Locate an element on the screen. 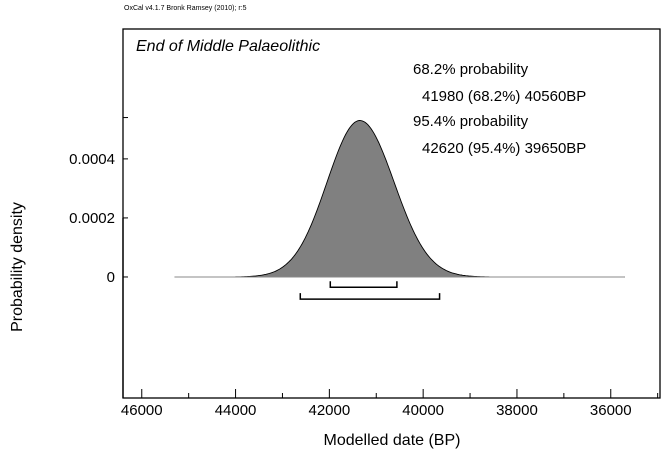  x-tick-label: 46000 is located at coordinates (142, 410).